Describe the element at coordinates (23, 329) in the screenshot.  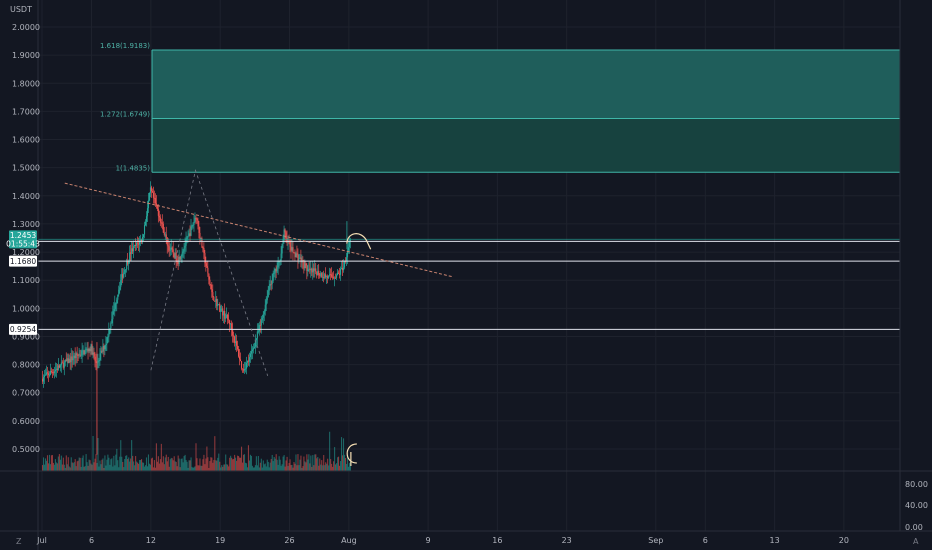
I see `price-tag-label: 0.9254` at that location.